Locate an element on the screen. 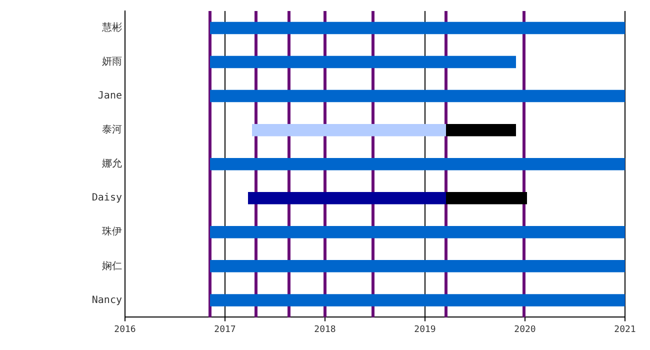 The height and width of the screenshot is (350, 650). y-tick-label: Jane is located at coordinates (110, 96).